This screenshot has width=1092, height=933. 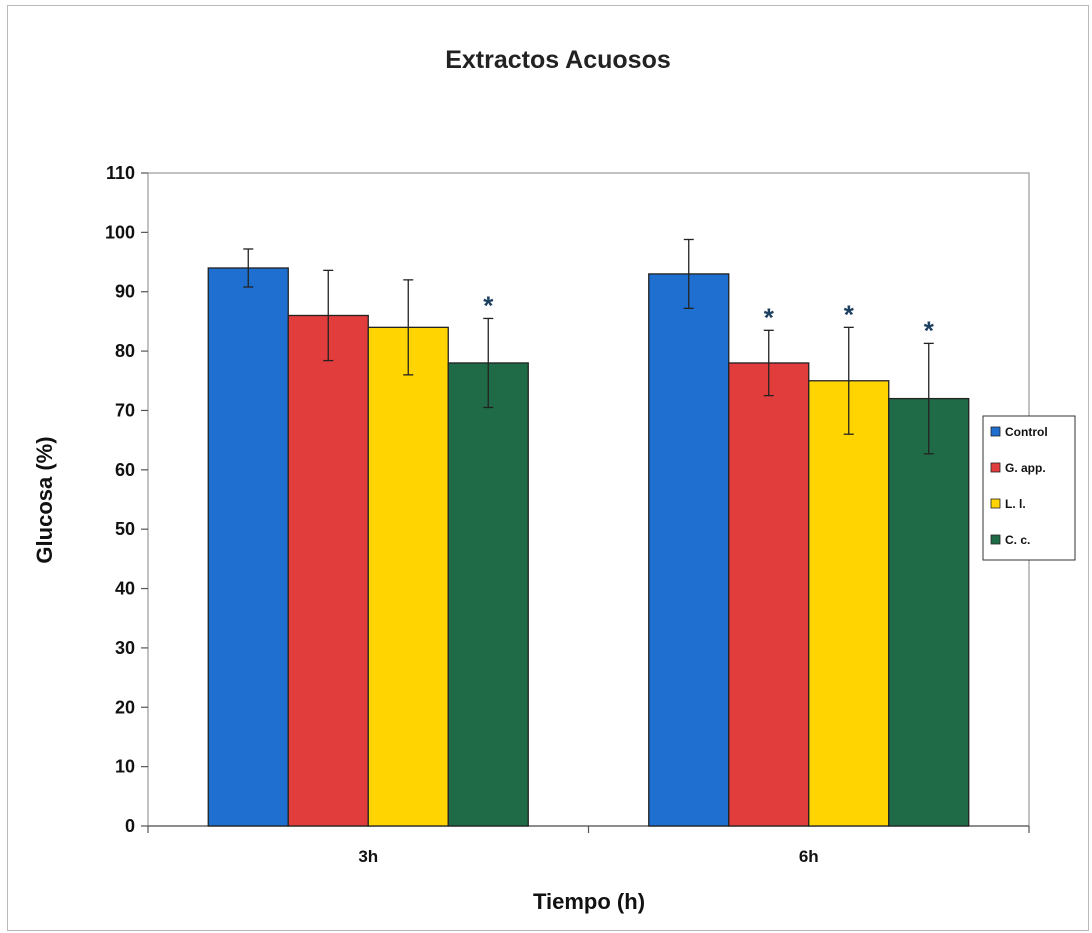 I want to click on y-tick-label: 10, so click(x=125, y=767).